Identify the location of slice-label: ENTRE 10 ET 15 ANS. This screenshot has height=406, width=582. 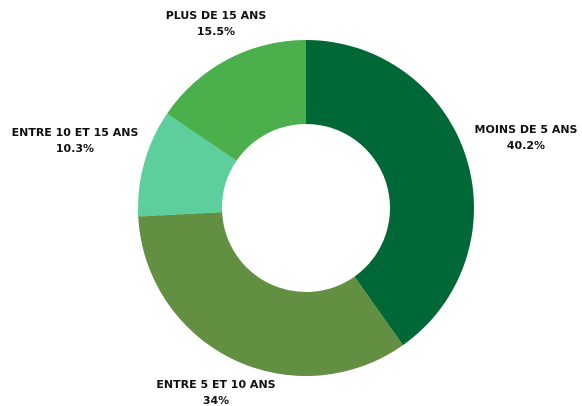
(75, 132).